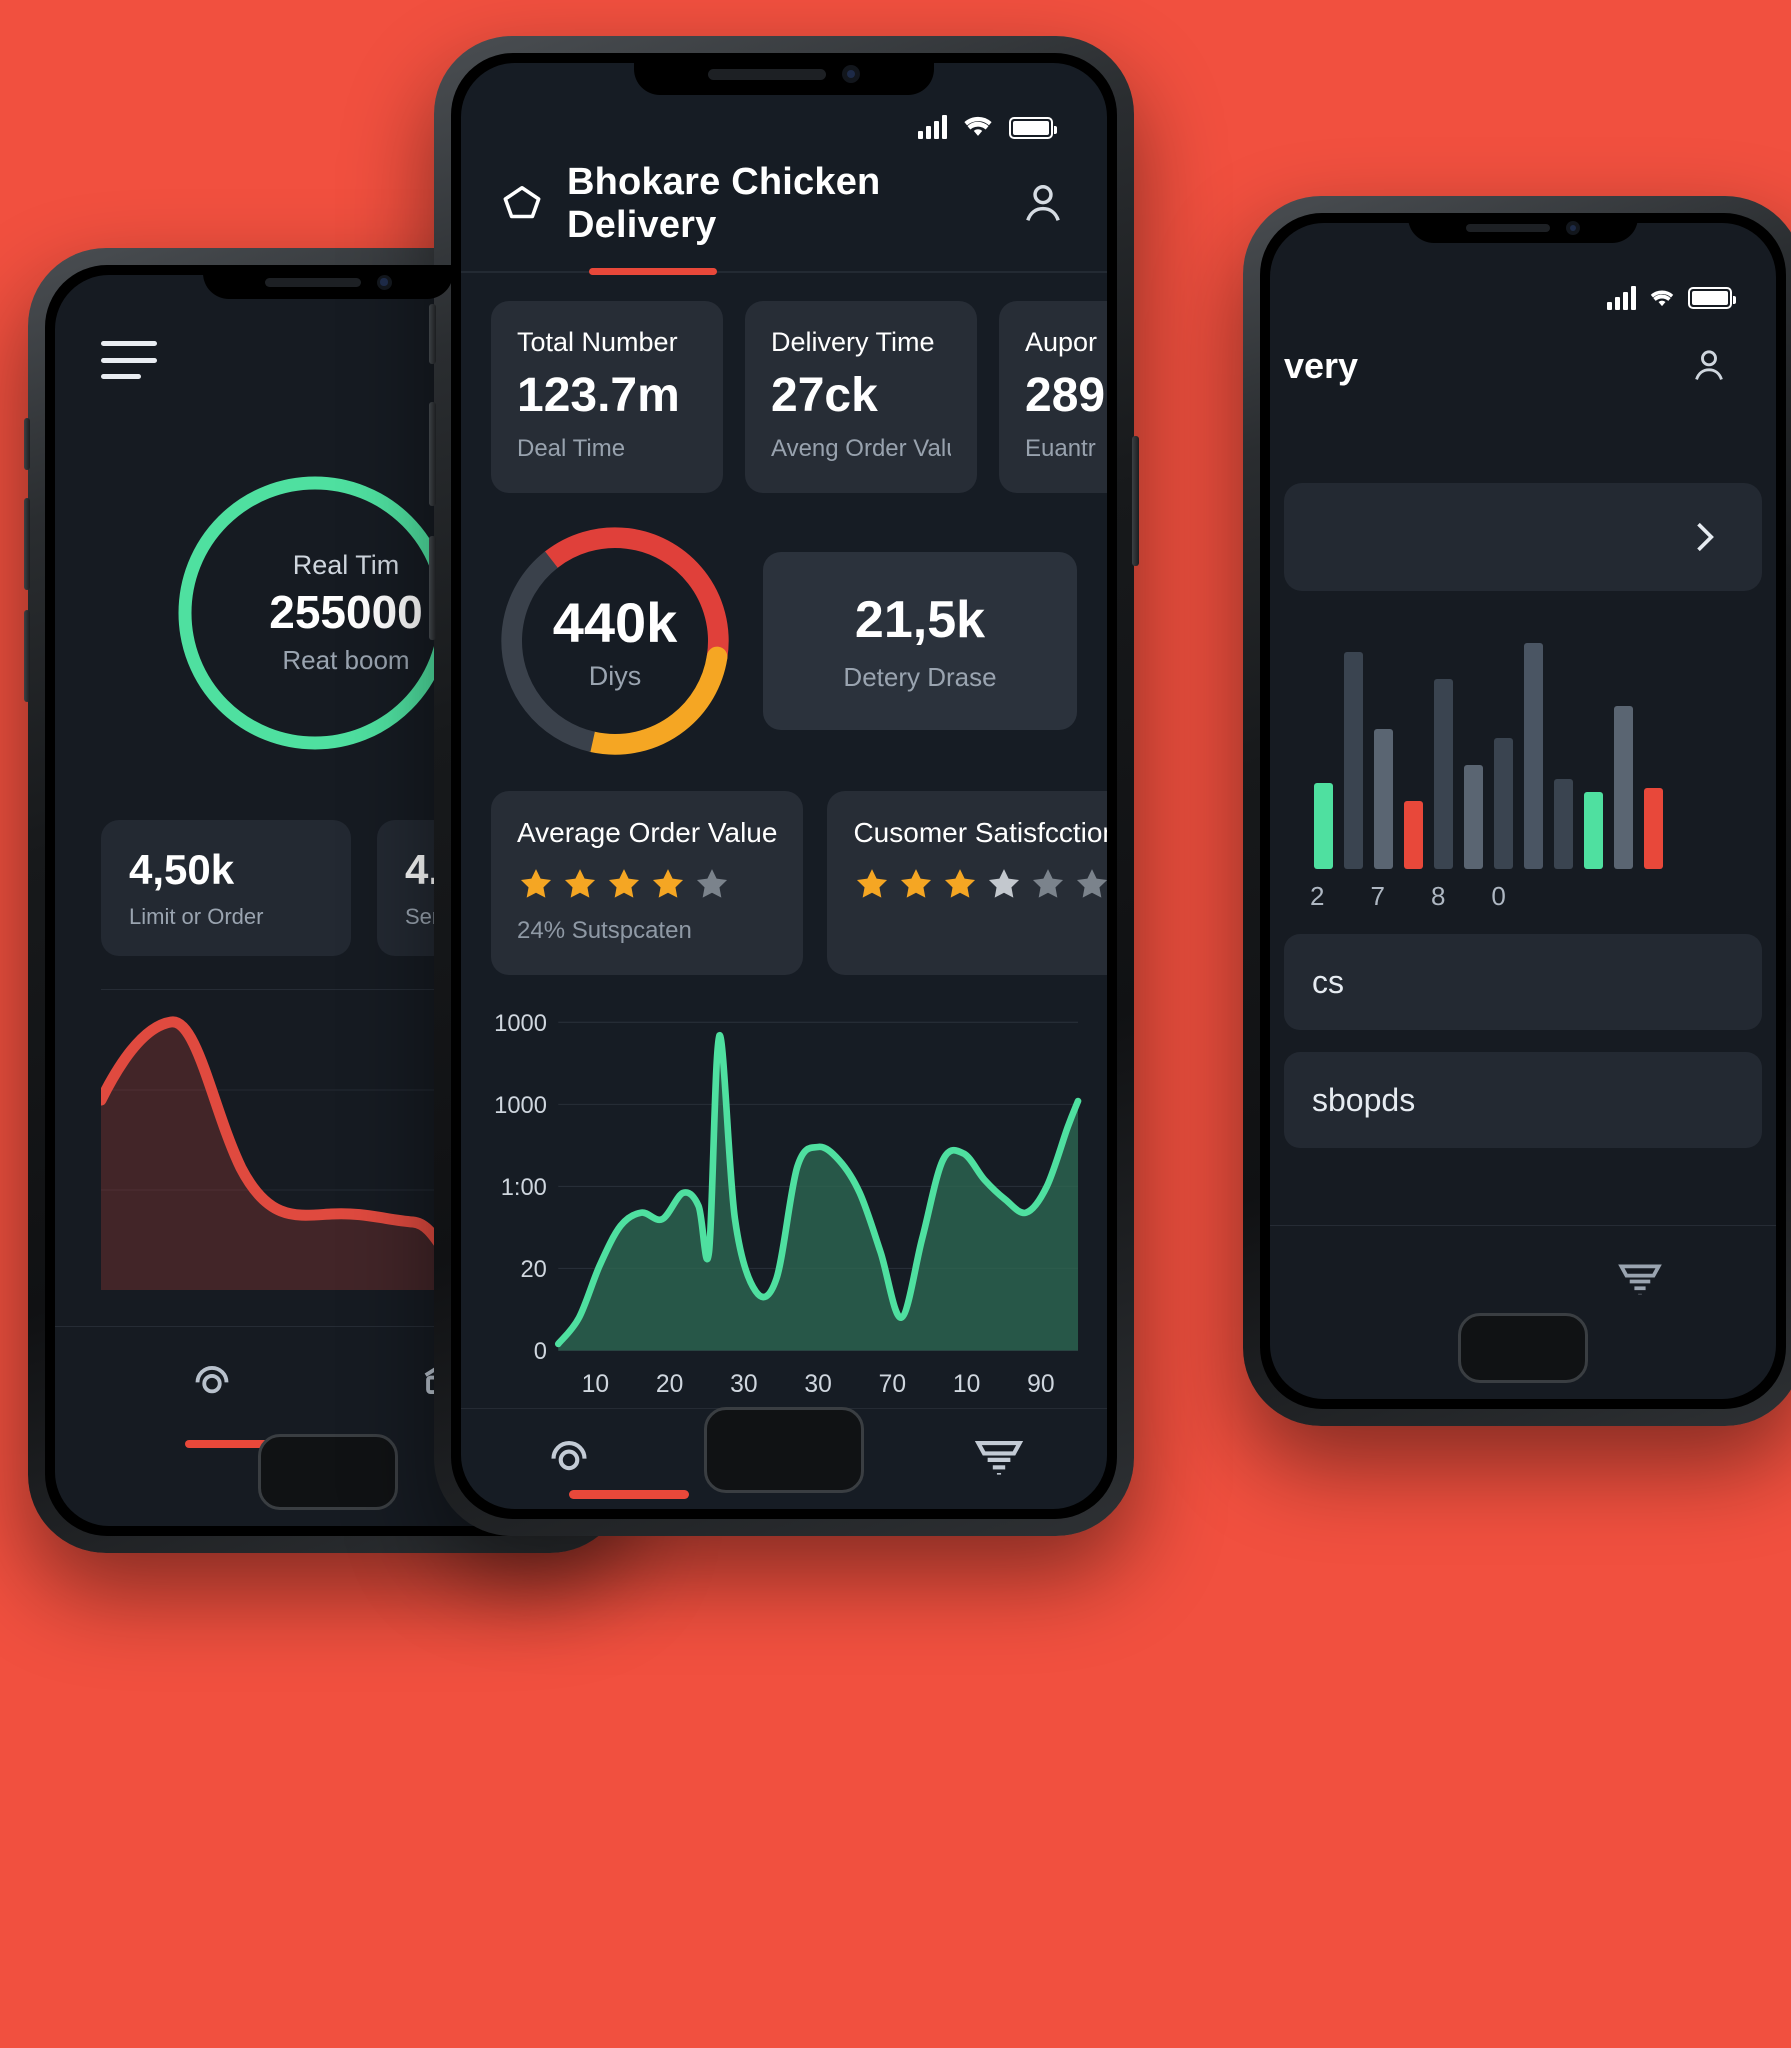 This screenshot has height=2048, width=1791. What do you see at coordinates (743, 1385) in the screenshot?
I see `chart-x-tick-label: 30` at bounding box center [743, 1385].